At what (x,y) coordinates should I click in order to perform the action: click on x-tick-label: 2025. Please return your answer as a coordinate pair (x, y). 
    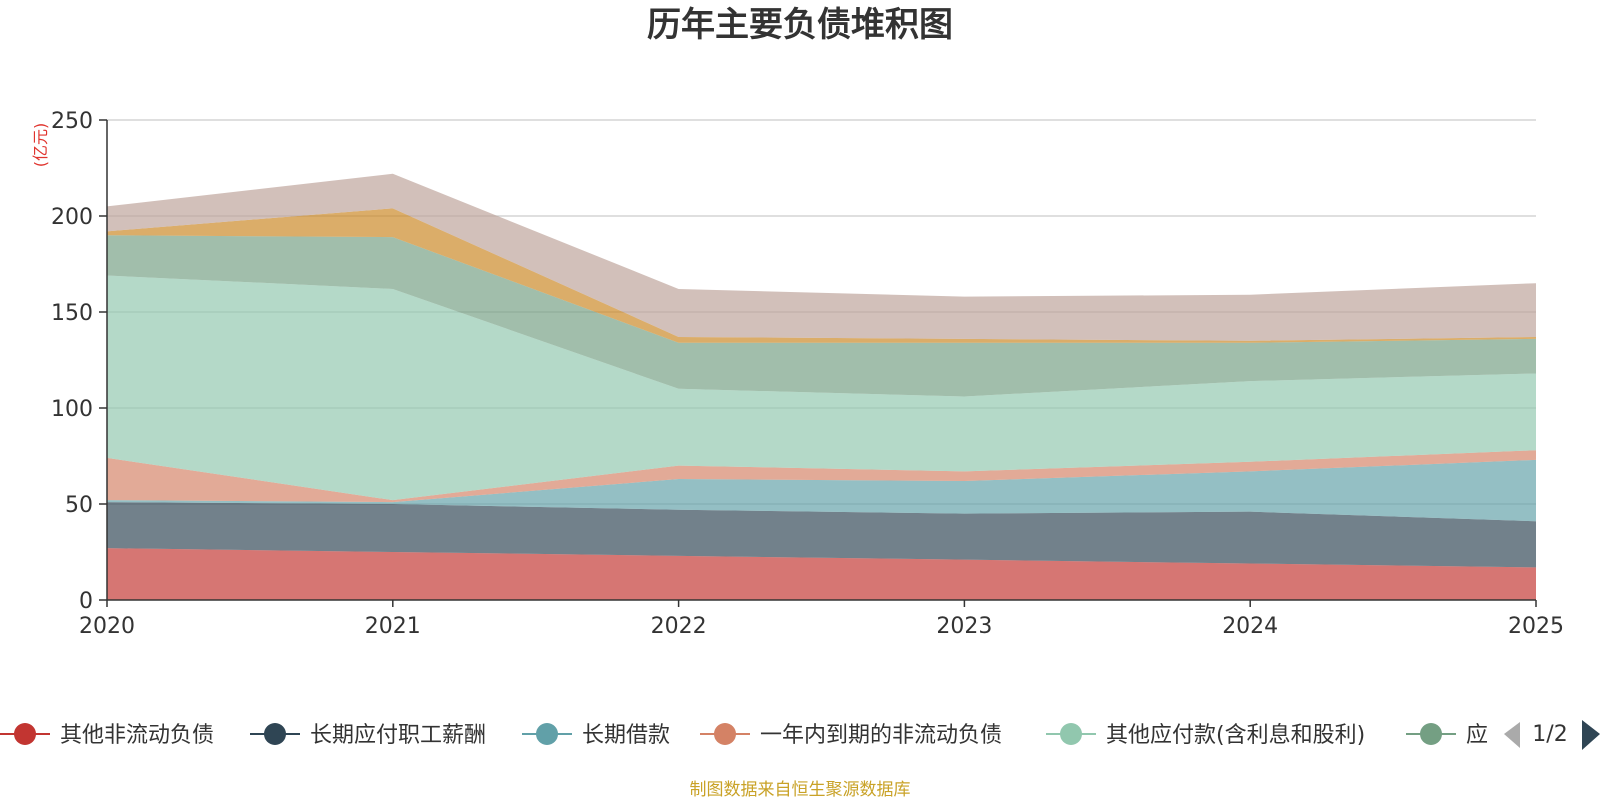
    Looking at the image, I should click on (1536, 626).